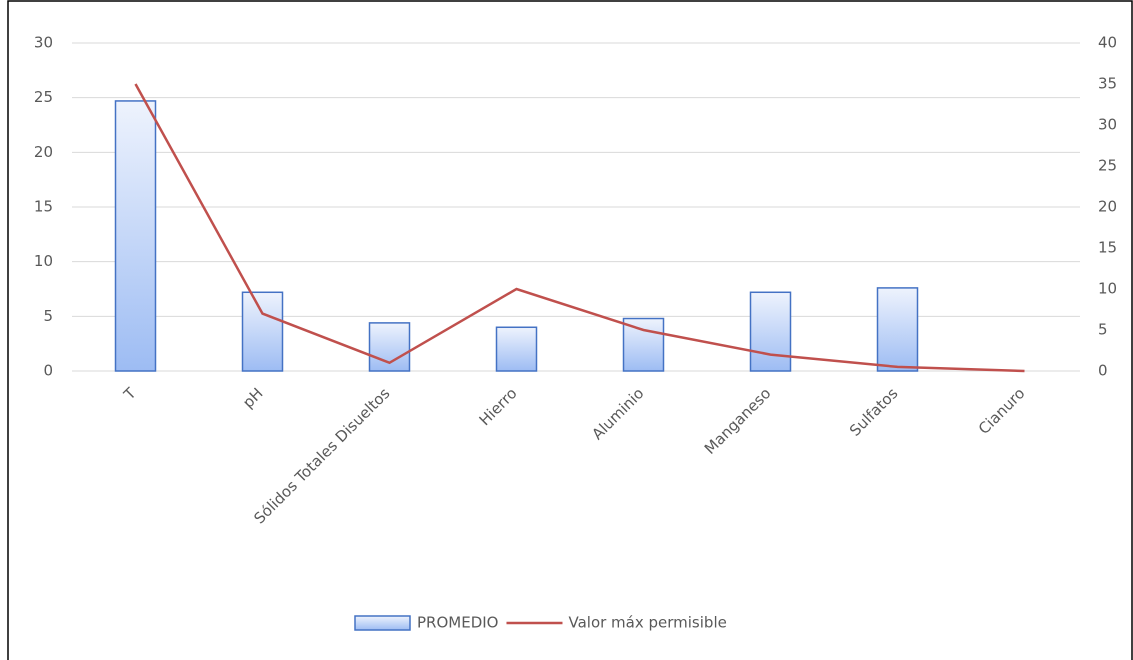 The width and height of the screenshot is (1133, 660). What do you see at coordinates (43, 43) in the screenshot?
I see `y-tick-label: 30` at bounding box center [43, 43].